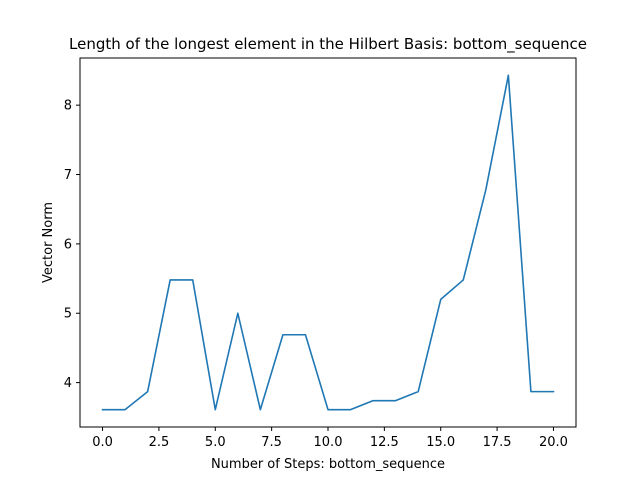 The image size is (640, 480). What do you see at coordinates (68, 314) in the screenshot?
I see `y-tick-label: 5` at bounding box center [68, 314].